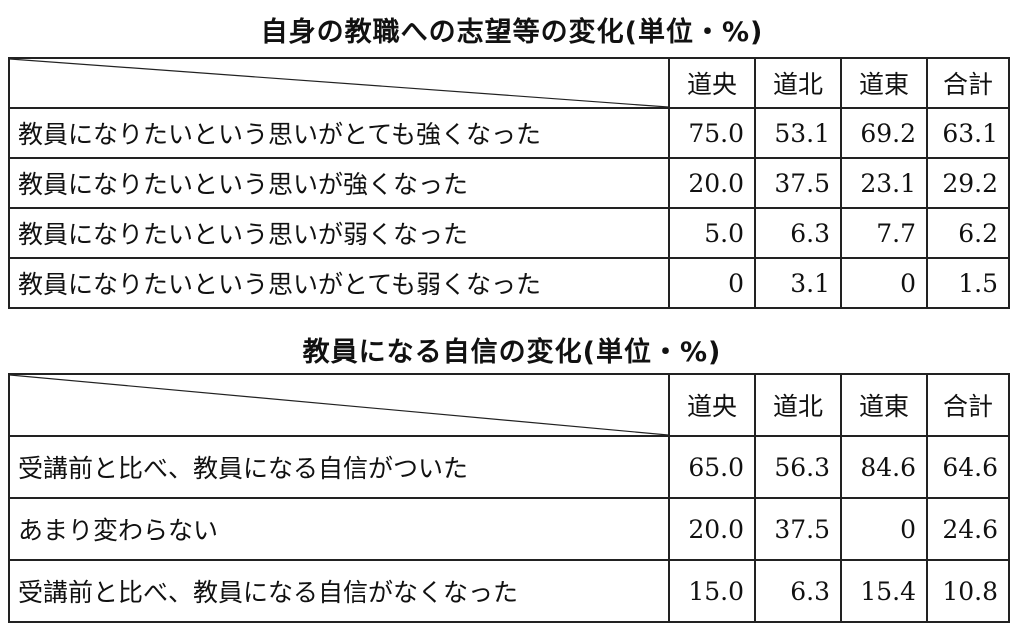 This screenshot has height=637, width=1024. What do you see at coordinates (968, 233) in the screenshot?
I see `value-cell: 6.2` at bounding box center [968, 233].